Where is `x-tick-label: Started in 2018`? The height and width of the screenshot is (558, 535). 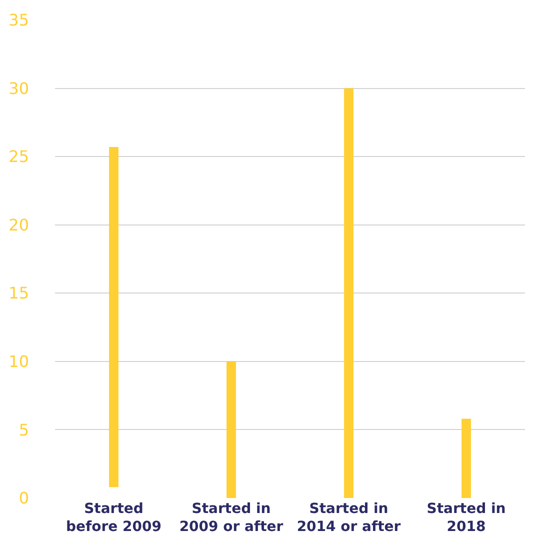 x-tick-label: Started in 2018 is located at coordinates (466, 518).